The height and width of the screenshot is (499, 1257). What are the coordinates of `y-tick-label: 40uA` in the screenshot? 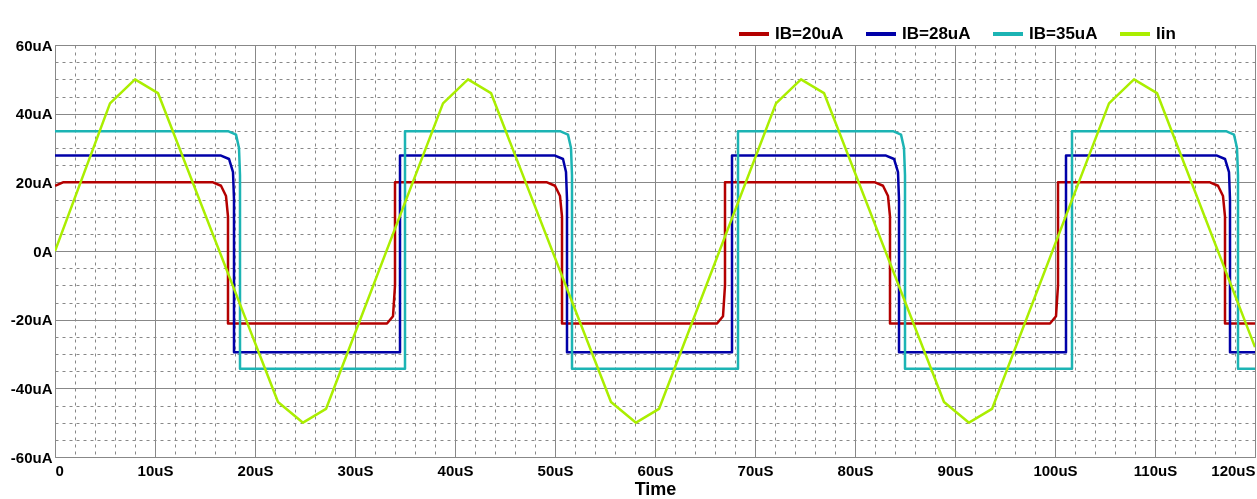 It's located at (34, 114).